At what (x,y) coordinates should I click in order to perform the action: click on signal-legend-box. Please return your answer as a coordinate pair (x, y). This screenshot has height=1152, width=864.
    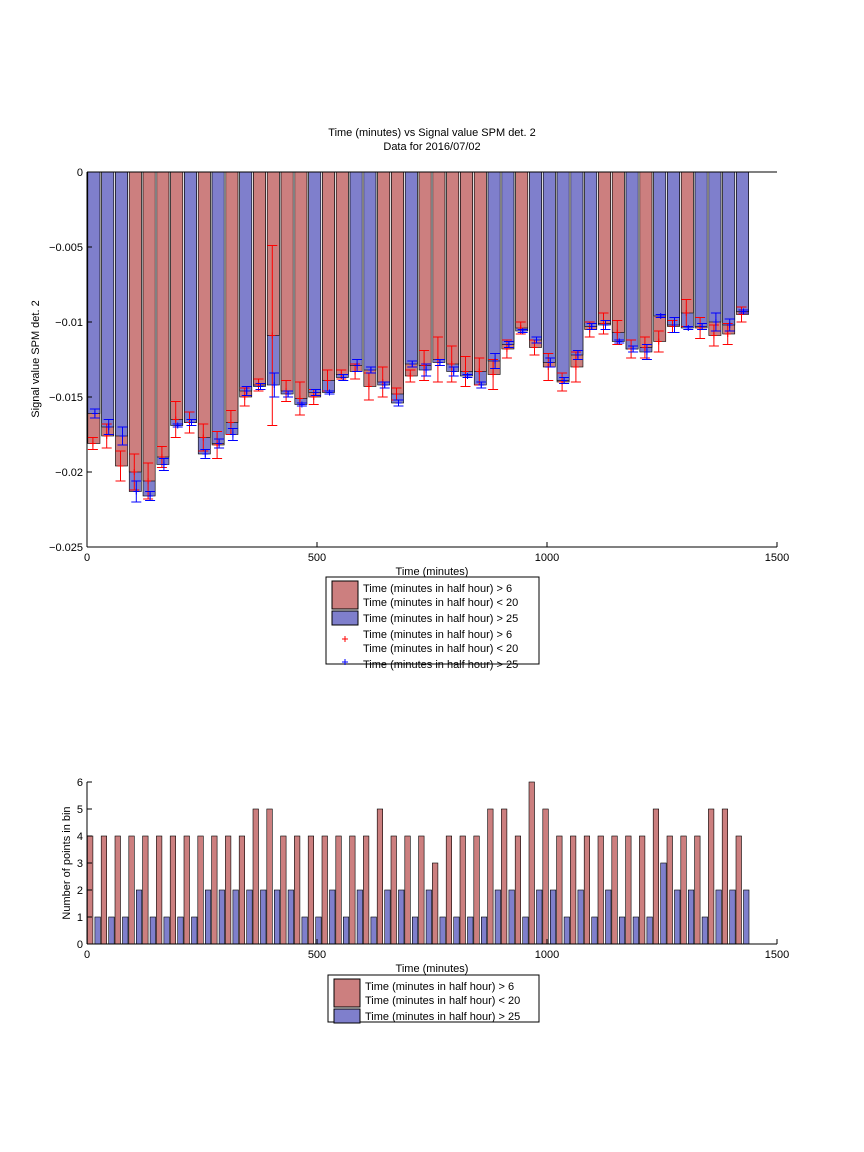
    Looking at the image, I should click on (432, 620).